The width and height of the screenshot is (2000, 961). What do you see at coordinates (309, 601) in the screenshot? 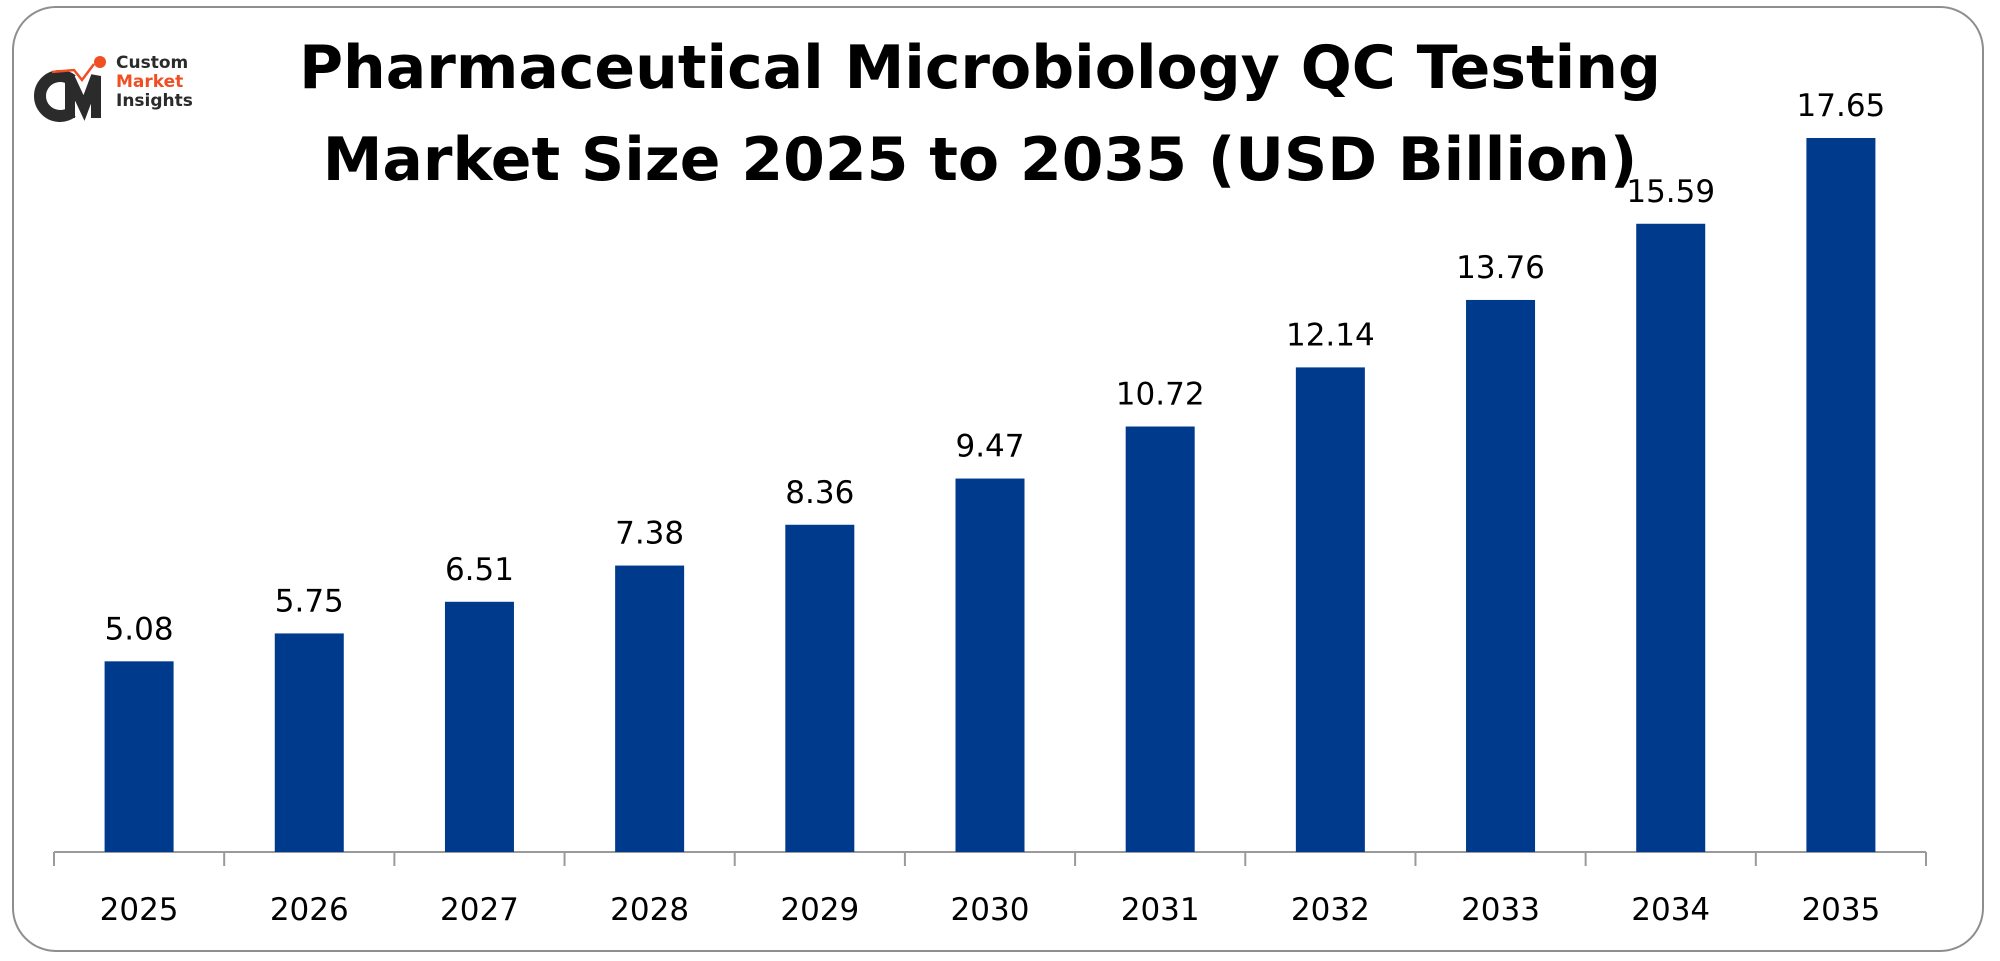
I see `data-label-2026: 5.75` at bounding box center [309, 601].